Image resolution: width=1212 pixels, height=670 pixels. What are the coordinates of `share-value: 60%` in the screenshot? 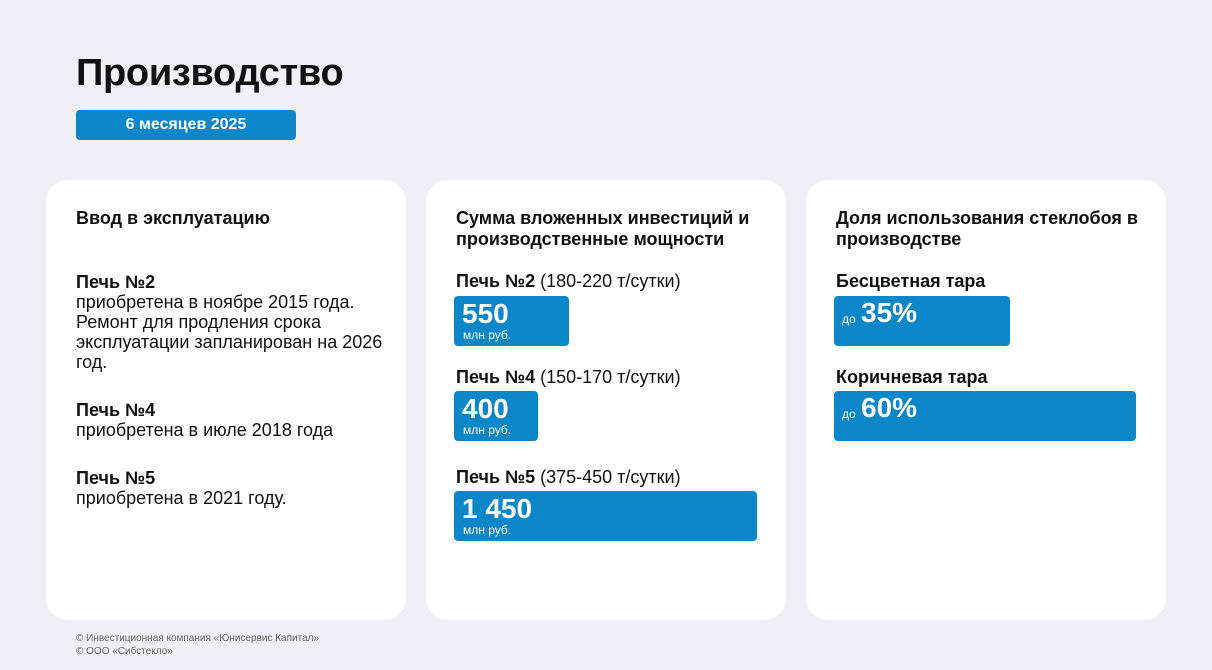 It's located at (889, 407).